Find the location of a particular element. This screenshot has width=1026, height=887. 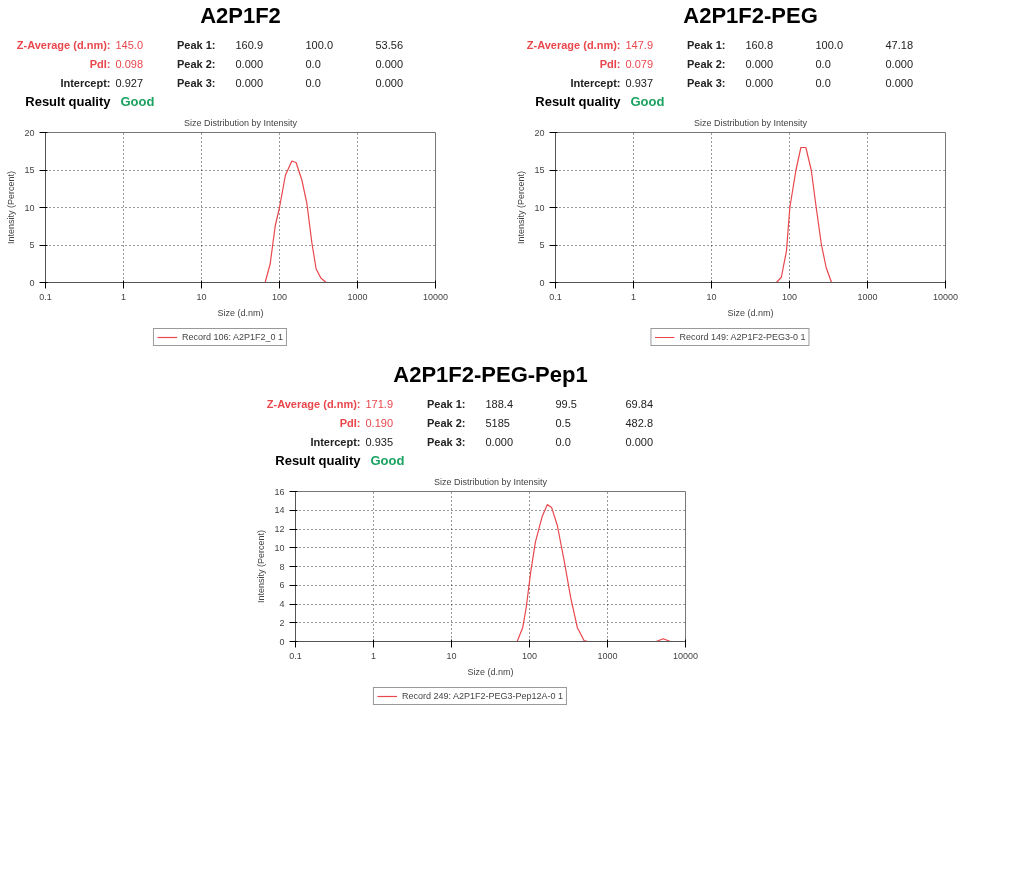

text: 0.5 is located at coordinates (563, 422).